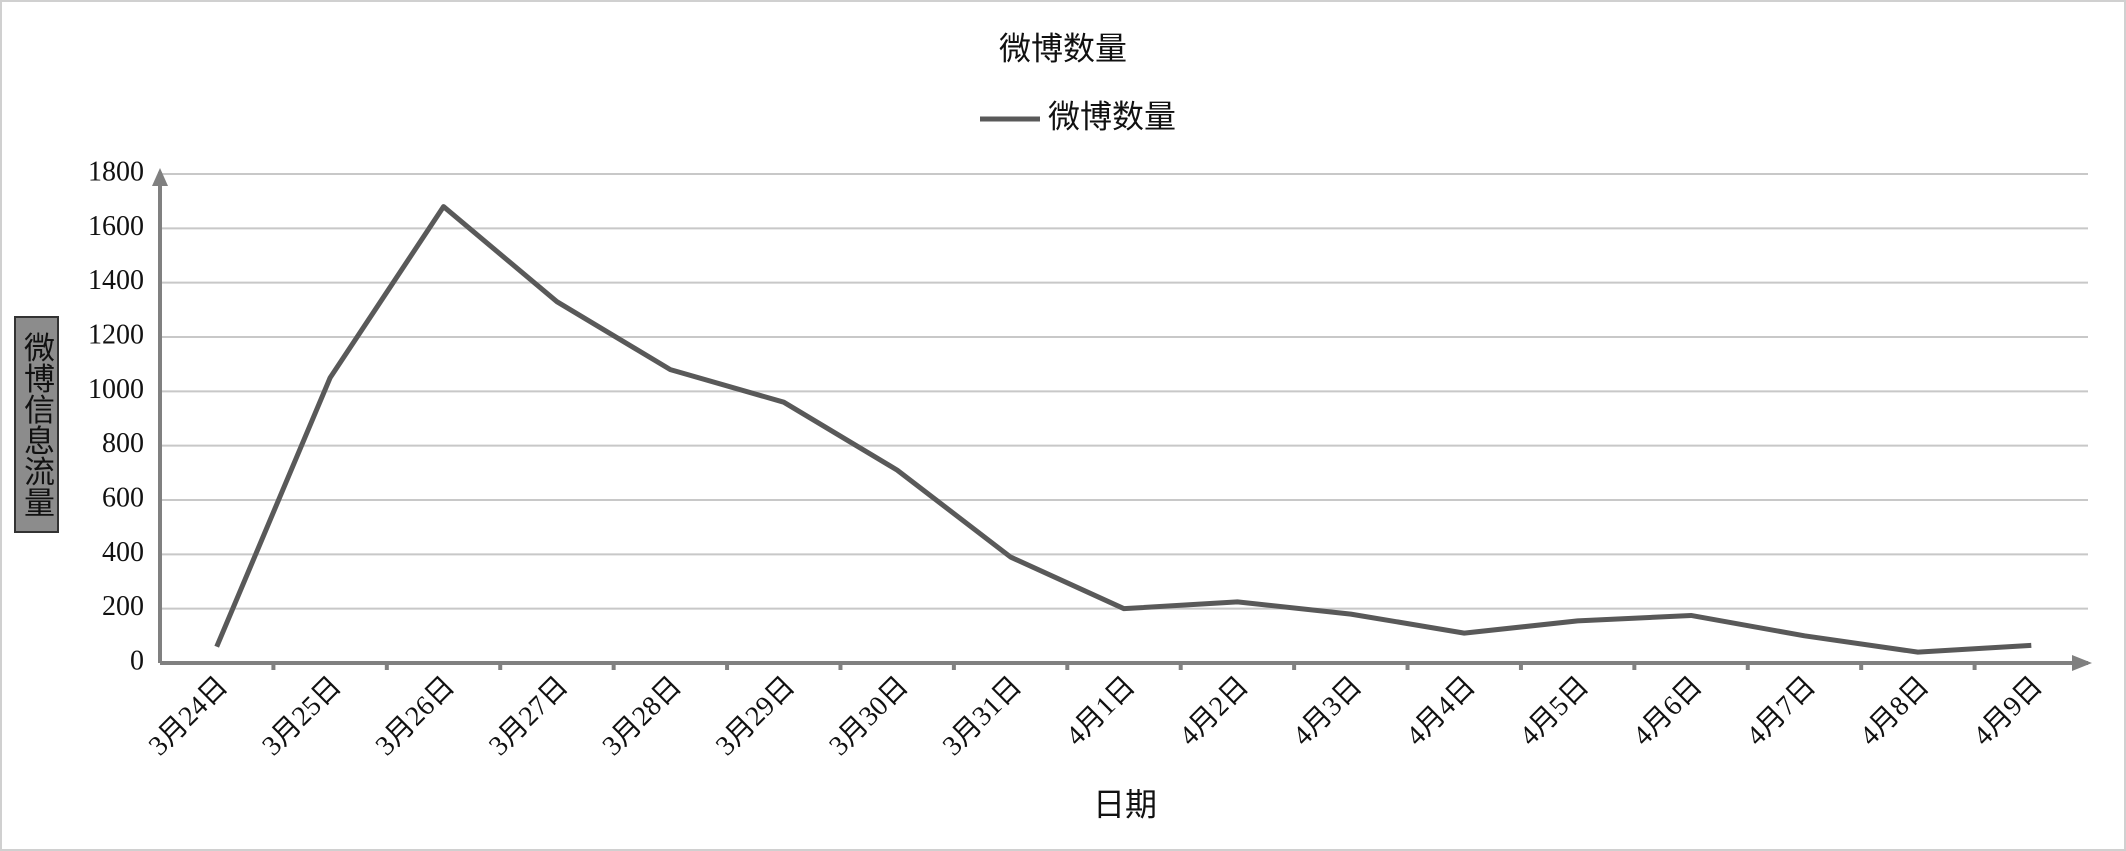 The width and height of the screenshot is (2126, 851). What do you see at coordinates (2082, 663) in the screenshot?
I see `x-axis-arrow` at bounding box center [2082, 663].